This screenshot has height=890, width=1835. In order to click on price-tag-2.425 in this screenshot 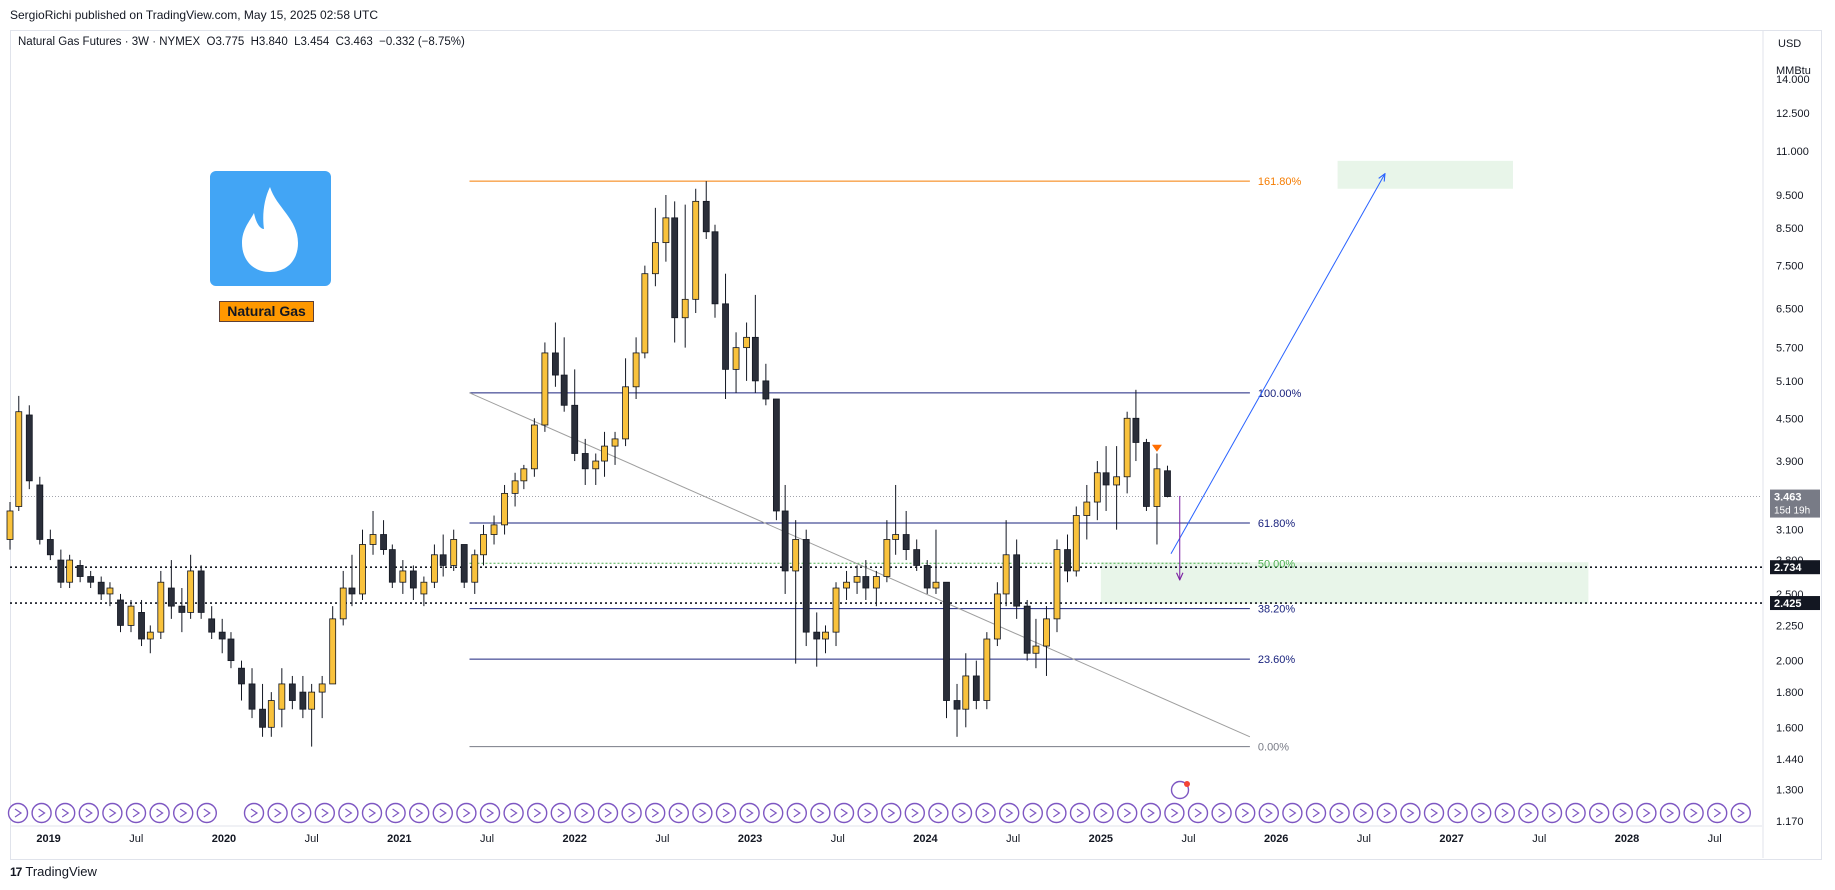, I will do `click(1795, 603)`.